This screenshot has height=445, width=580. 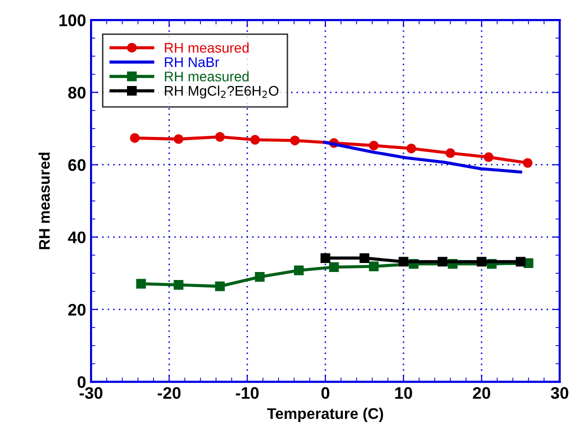 What do you see at coordinates (82, 382) in the screenshot?
I see `y-tick-label: 0` at bounding box center [82, 382].